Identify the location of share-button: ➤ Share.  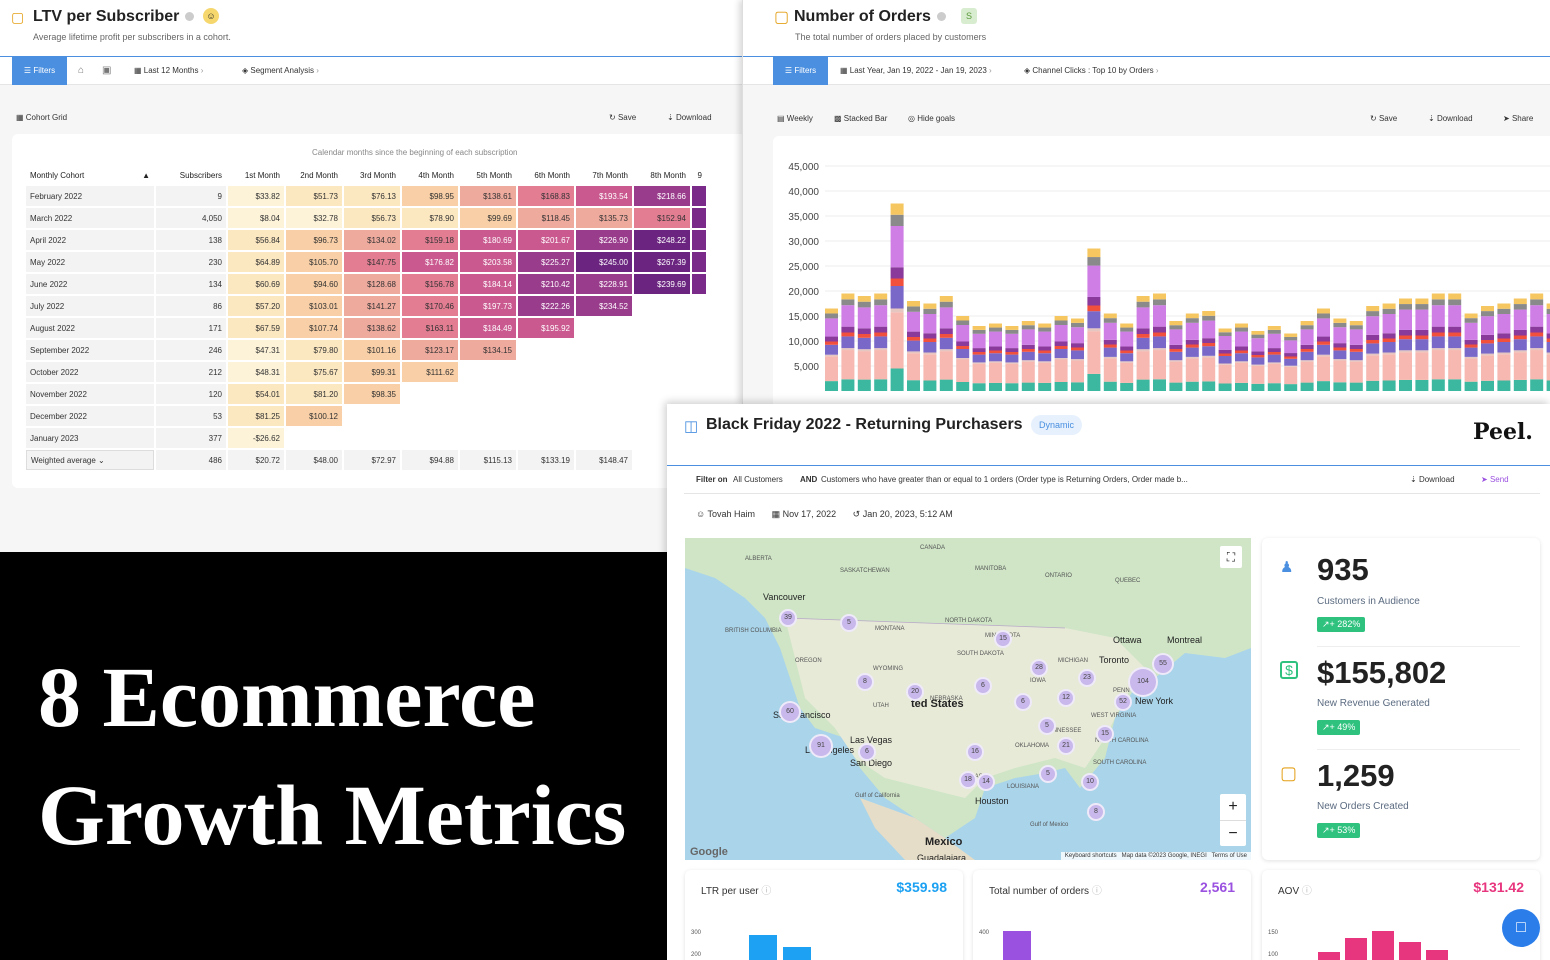
(1518, 118).